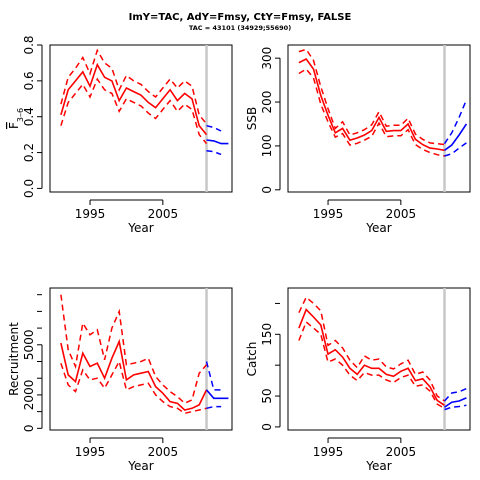  Describe the element at coordinates (140, 228) in the screenshot. I see `fbar-x-axis-label: Year` at that location.